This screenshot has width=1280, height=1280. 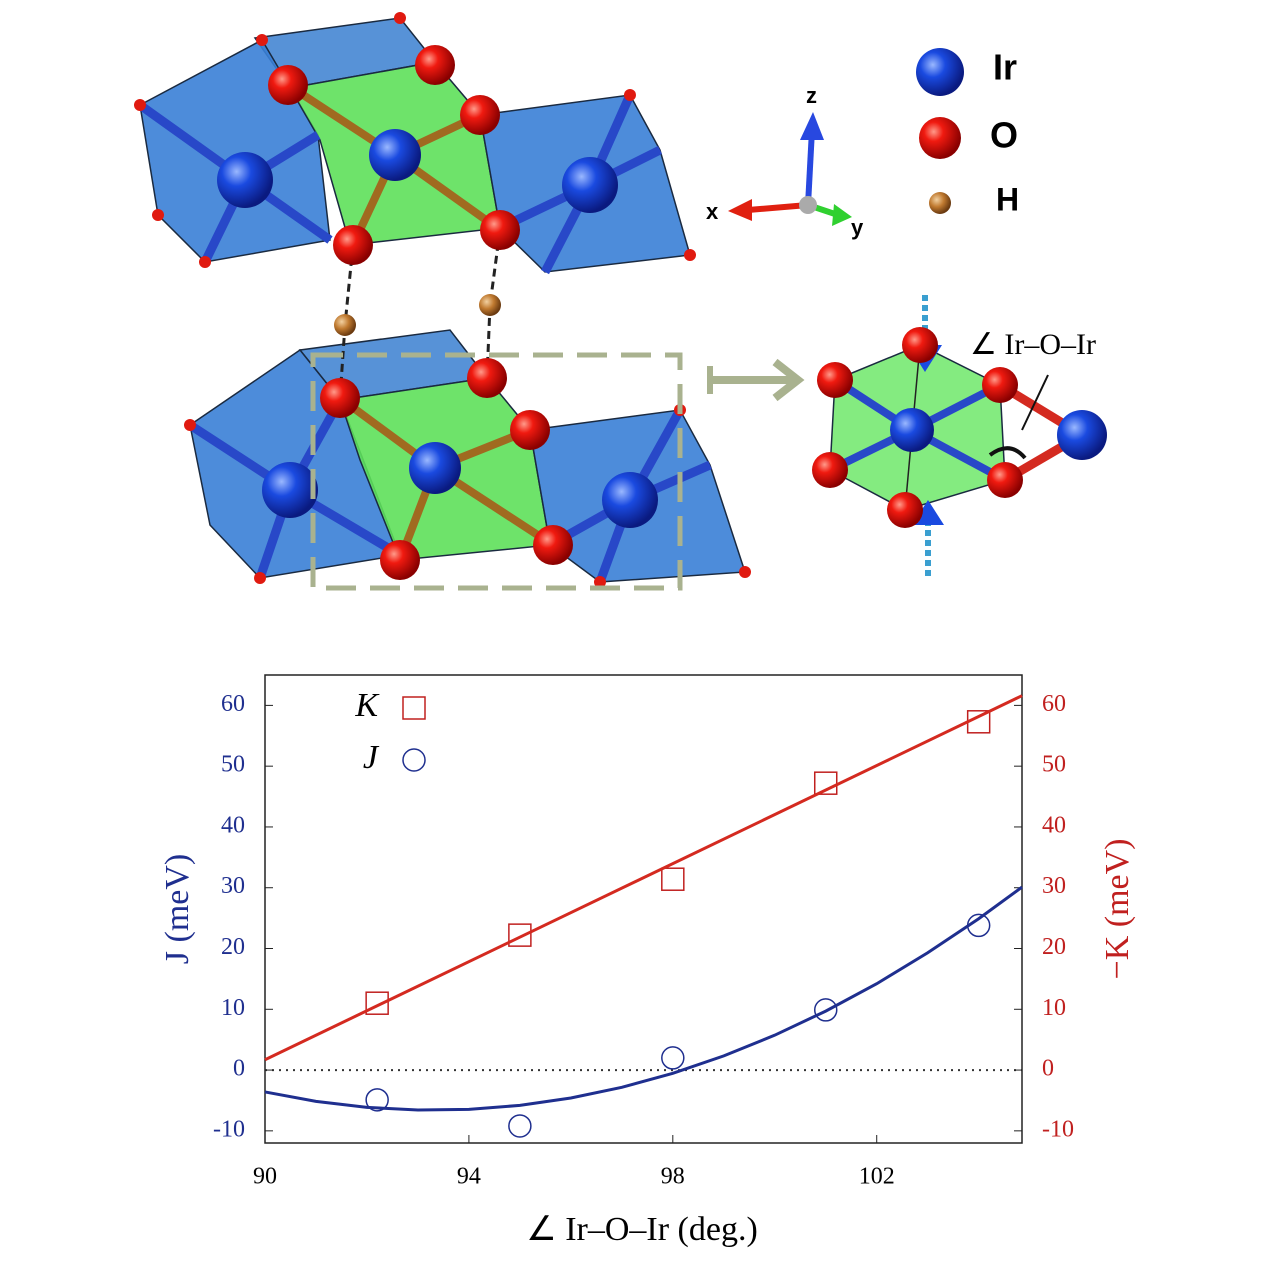 I want to click on legend-label: J, so click(x=371, y=757).